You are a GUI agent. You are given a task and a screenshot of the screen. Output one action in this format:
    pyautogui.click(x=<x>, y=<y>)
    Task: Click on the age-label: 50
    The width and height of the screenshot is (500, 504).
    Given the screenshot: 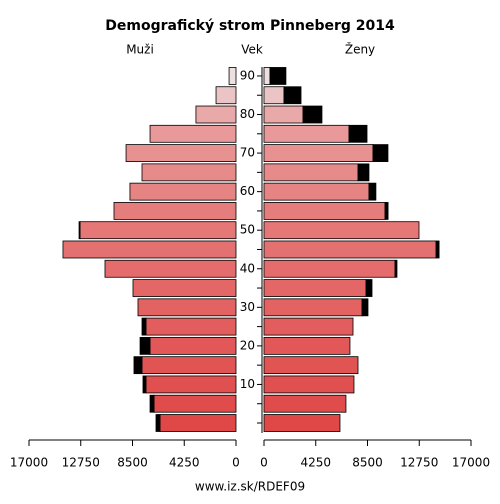 What is the action you would take?
    pyautogui.click(x=247, y=230)
    